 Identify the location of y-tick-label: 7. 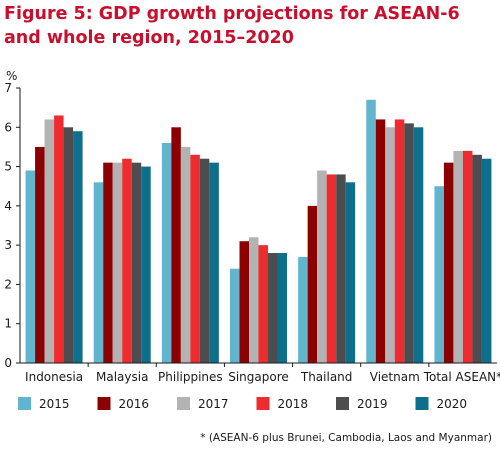
(8, 88).